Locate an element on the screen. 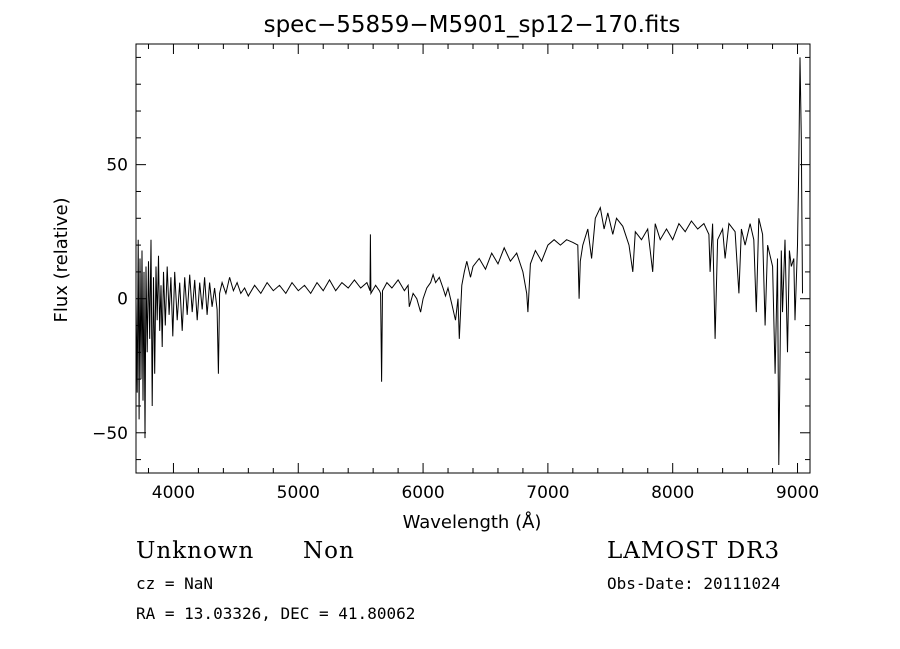 This screenshot has height=649, width=900. x-tick-label: 8000 is located at coordinates (672, 493).